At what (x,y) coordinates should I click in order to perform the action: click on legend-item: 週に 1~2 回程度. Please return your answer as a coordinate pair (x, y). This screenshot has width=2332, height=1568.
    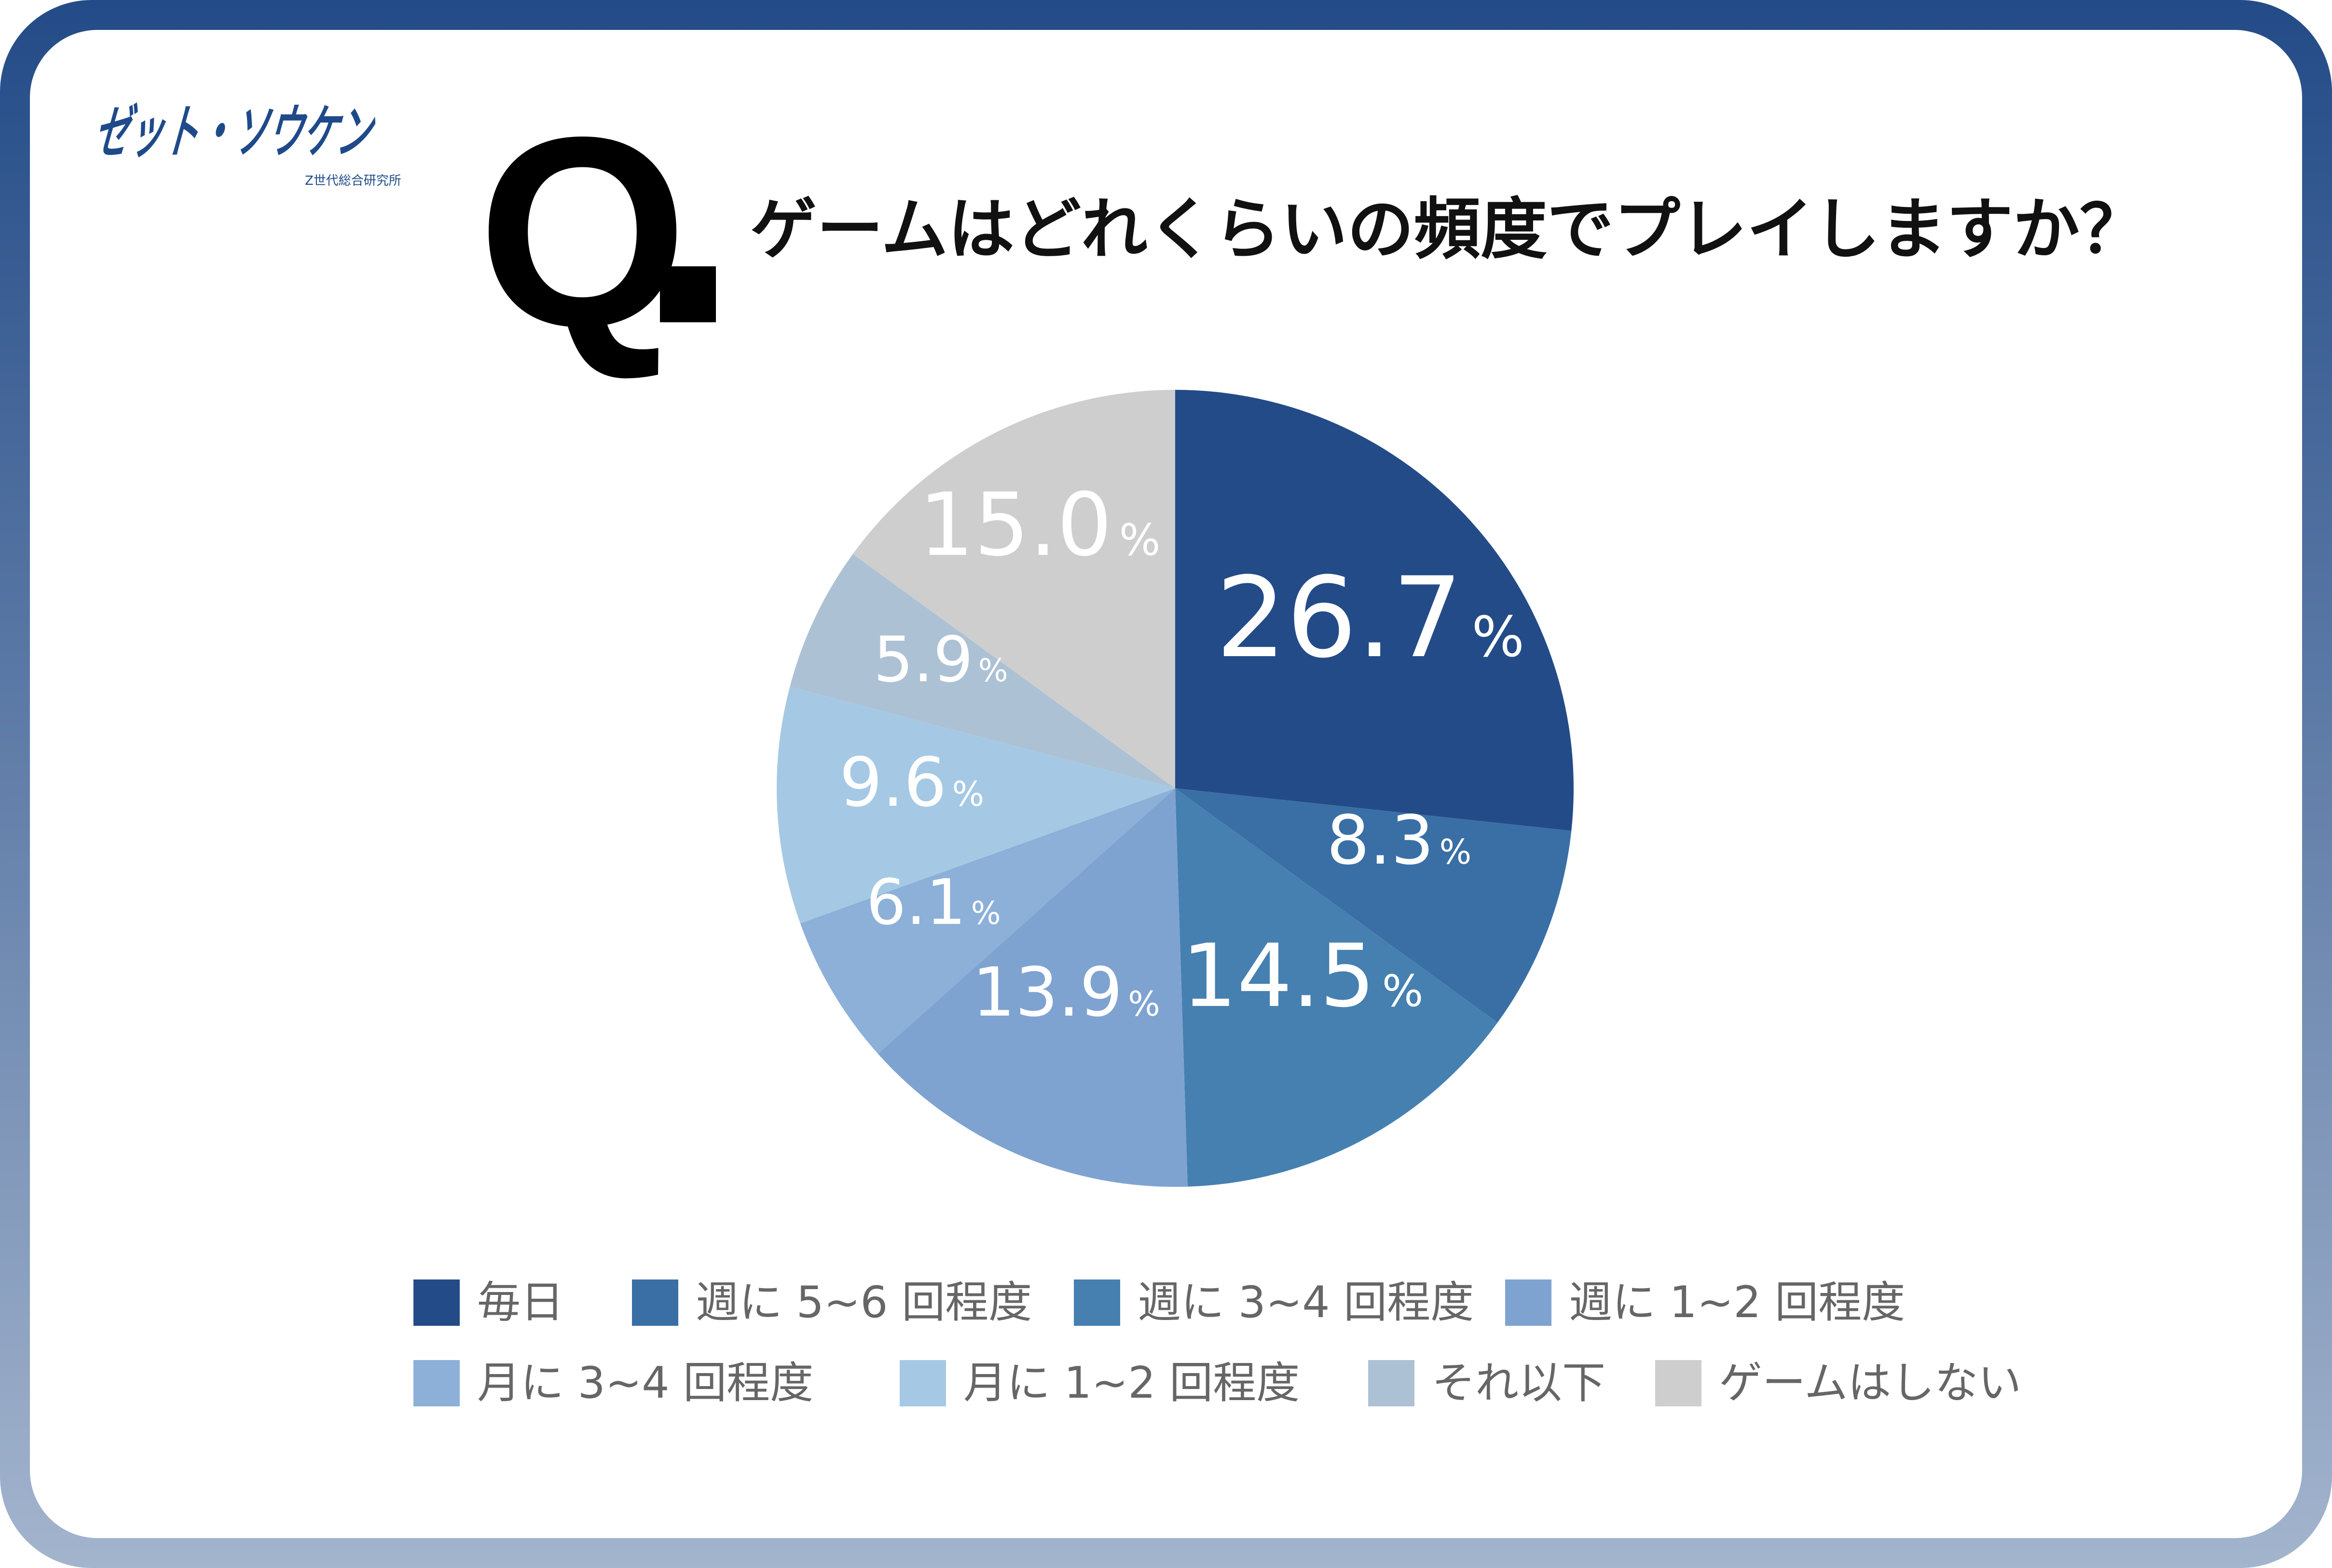
    Looking at the image, I should click on (1705, 1303).